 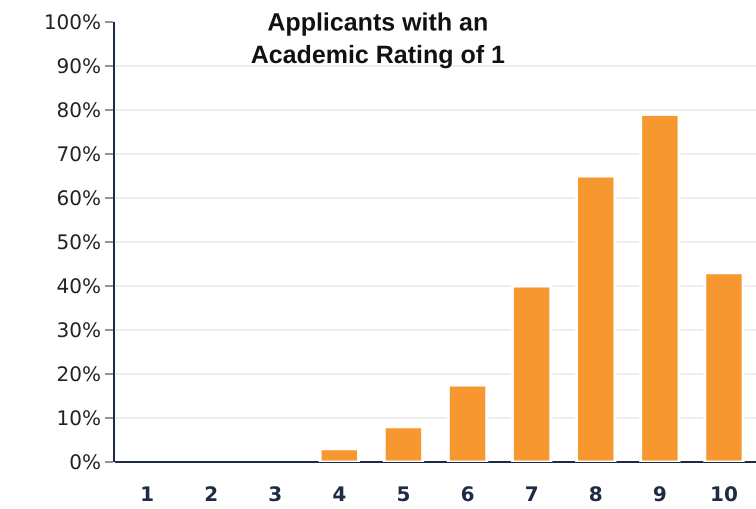 I want to click on x-tick-label: 3, so click(x=275, y=494).